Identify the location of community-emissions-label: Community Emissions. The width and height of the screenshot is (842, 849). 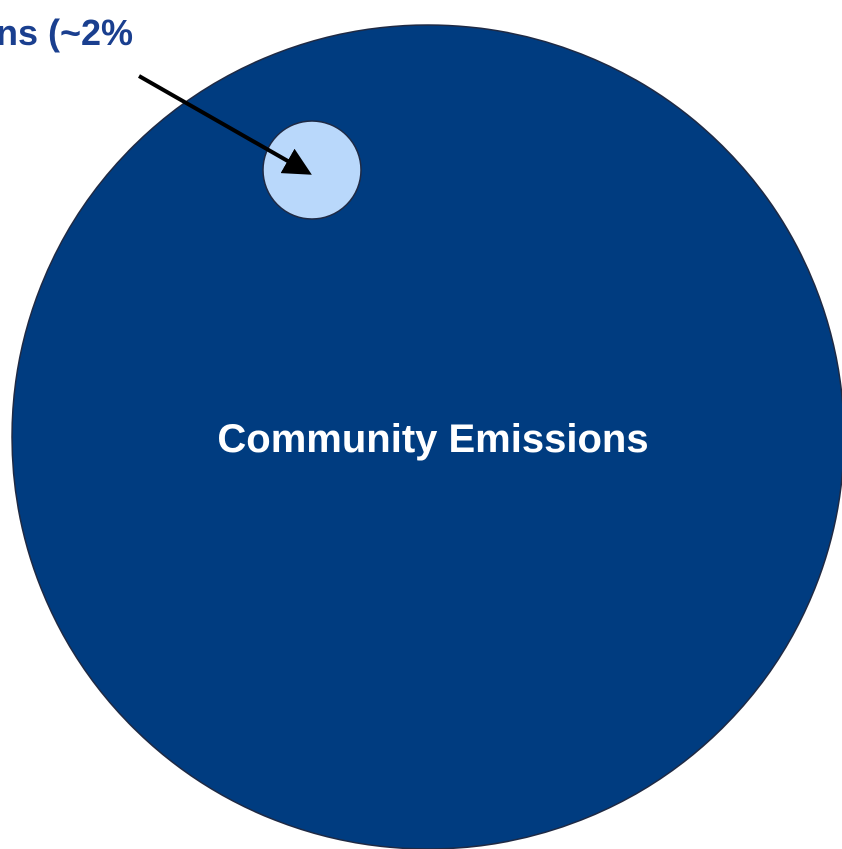
(432, 439).